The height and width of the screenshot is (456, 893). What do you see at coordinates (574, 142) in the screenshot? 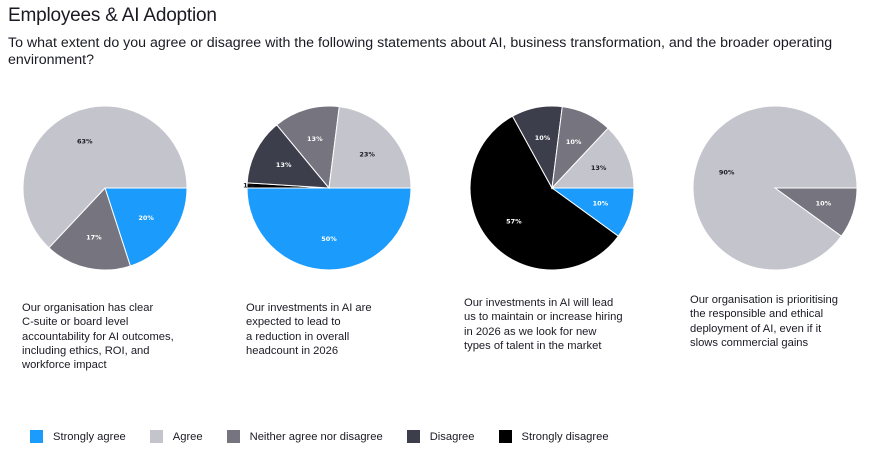
I see `pie-3-label-4: 10%` at bounding box center [574, 142].